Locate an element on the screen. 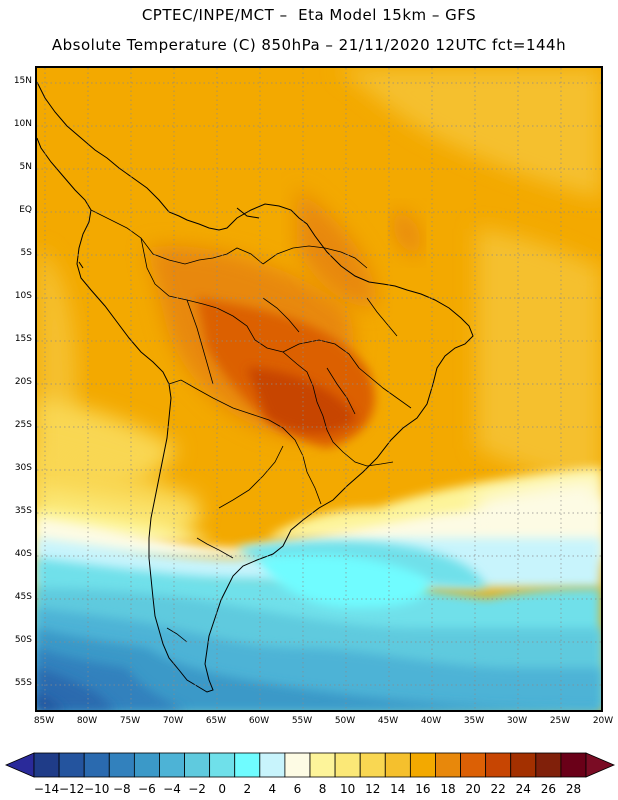 This screenshot has width=618, height=800. lat-label: 30S is located at coordinates (23, 468).